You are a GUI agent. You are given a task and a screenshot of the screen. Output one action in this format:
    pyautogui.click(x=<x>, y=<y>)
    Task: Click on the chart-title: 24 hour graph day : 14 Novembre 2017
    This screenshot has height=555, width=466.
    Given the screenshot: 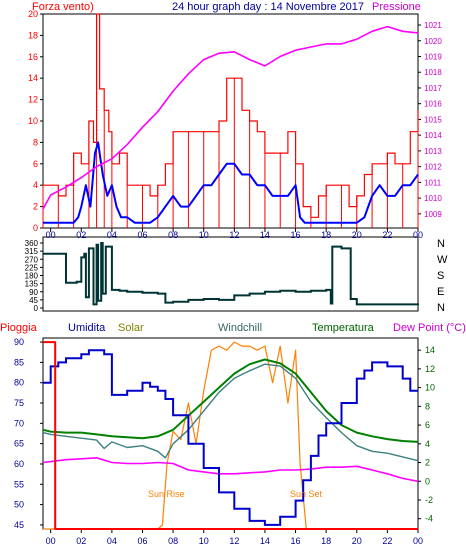 What is the action you would take?
    pyautogui.click(x=268, y=7)
    